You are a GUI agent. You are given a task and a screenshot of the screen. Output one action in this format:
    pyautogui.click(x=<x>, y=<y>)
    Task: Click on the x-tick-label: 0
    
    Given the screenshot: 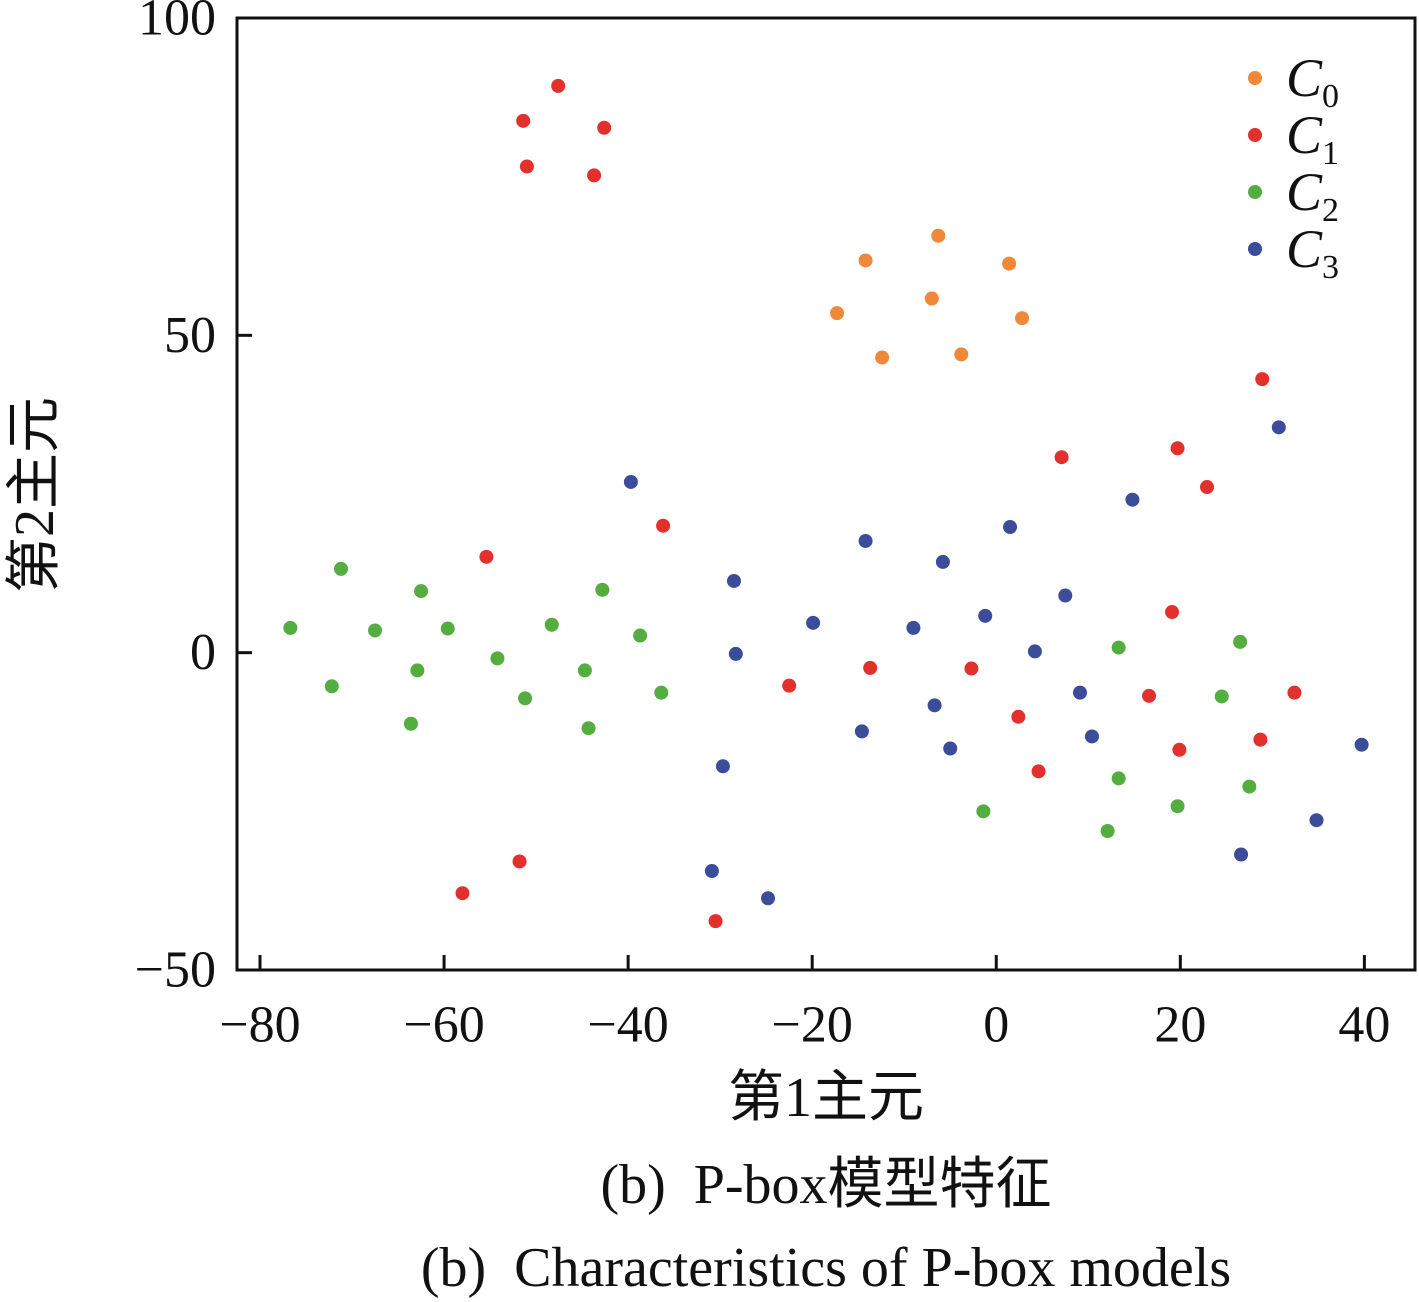 What is the action you would take?
    pyautogui.click(x=996, y=1025)
    